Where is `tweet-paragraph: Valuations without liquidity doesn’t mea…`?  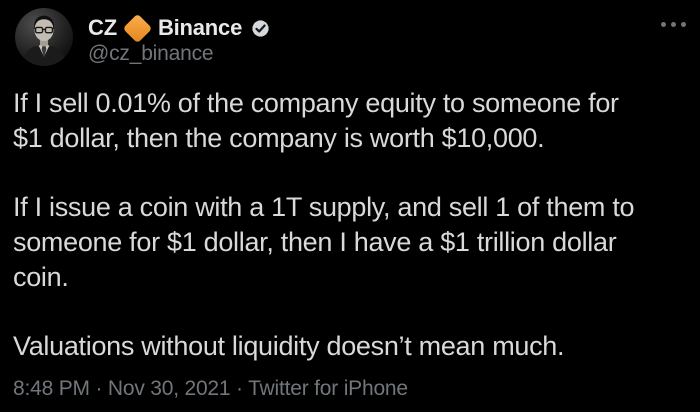
tweet-paragraph: Valuations without liquidity doesn’t mea… is located at coordinates (289, 346).